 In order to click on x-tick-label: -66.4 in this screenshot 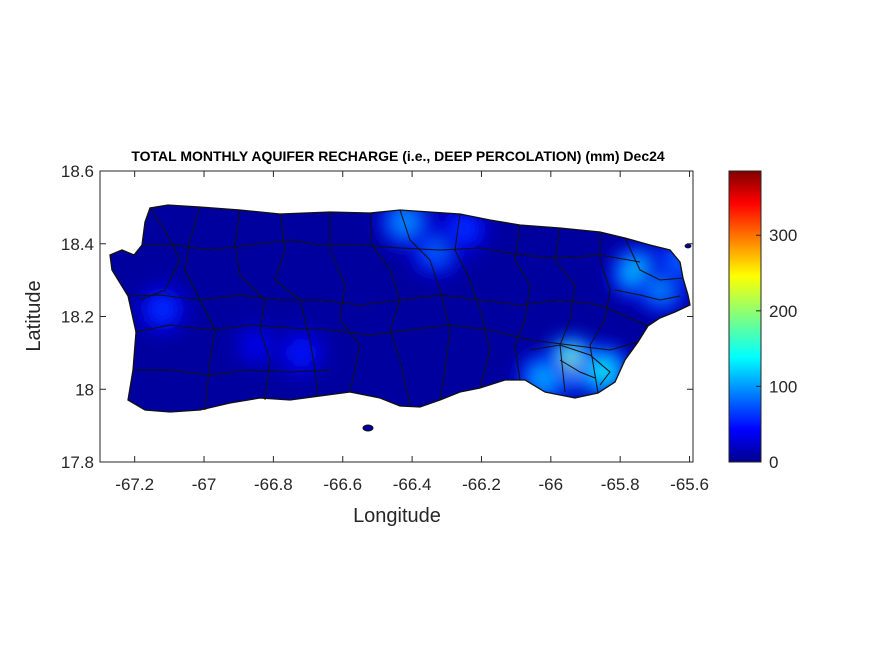, I will do `click(412, 484)`.